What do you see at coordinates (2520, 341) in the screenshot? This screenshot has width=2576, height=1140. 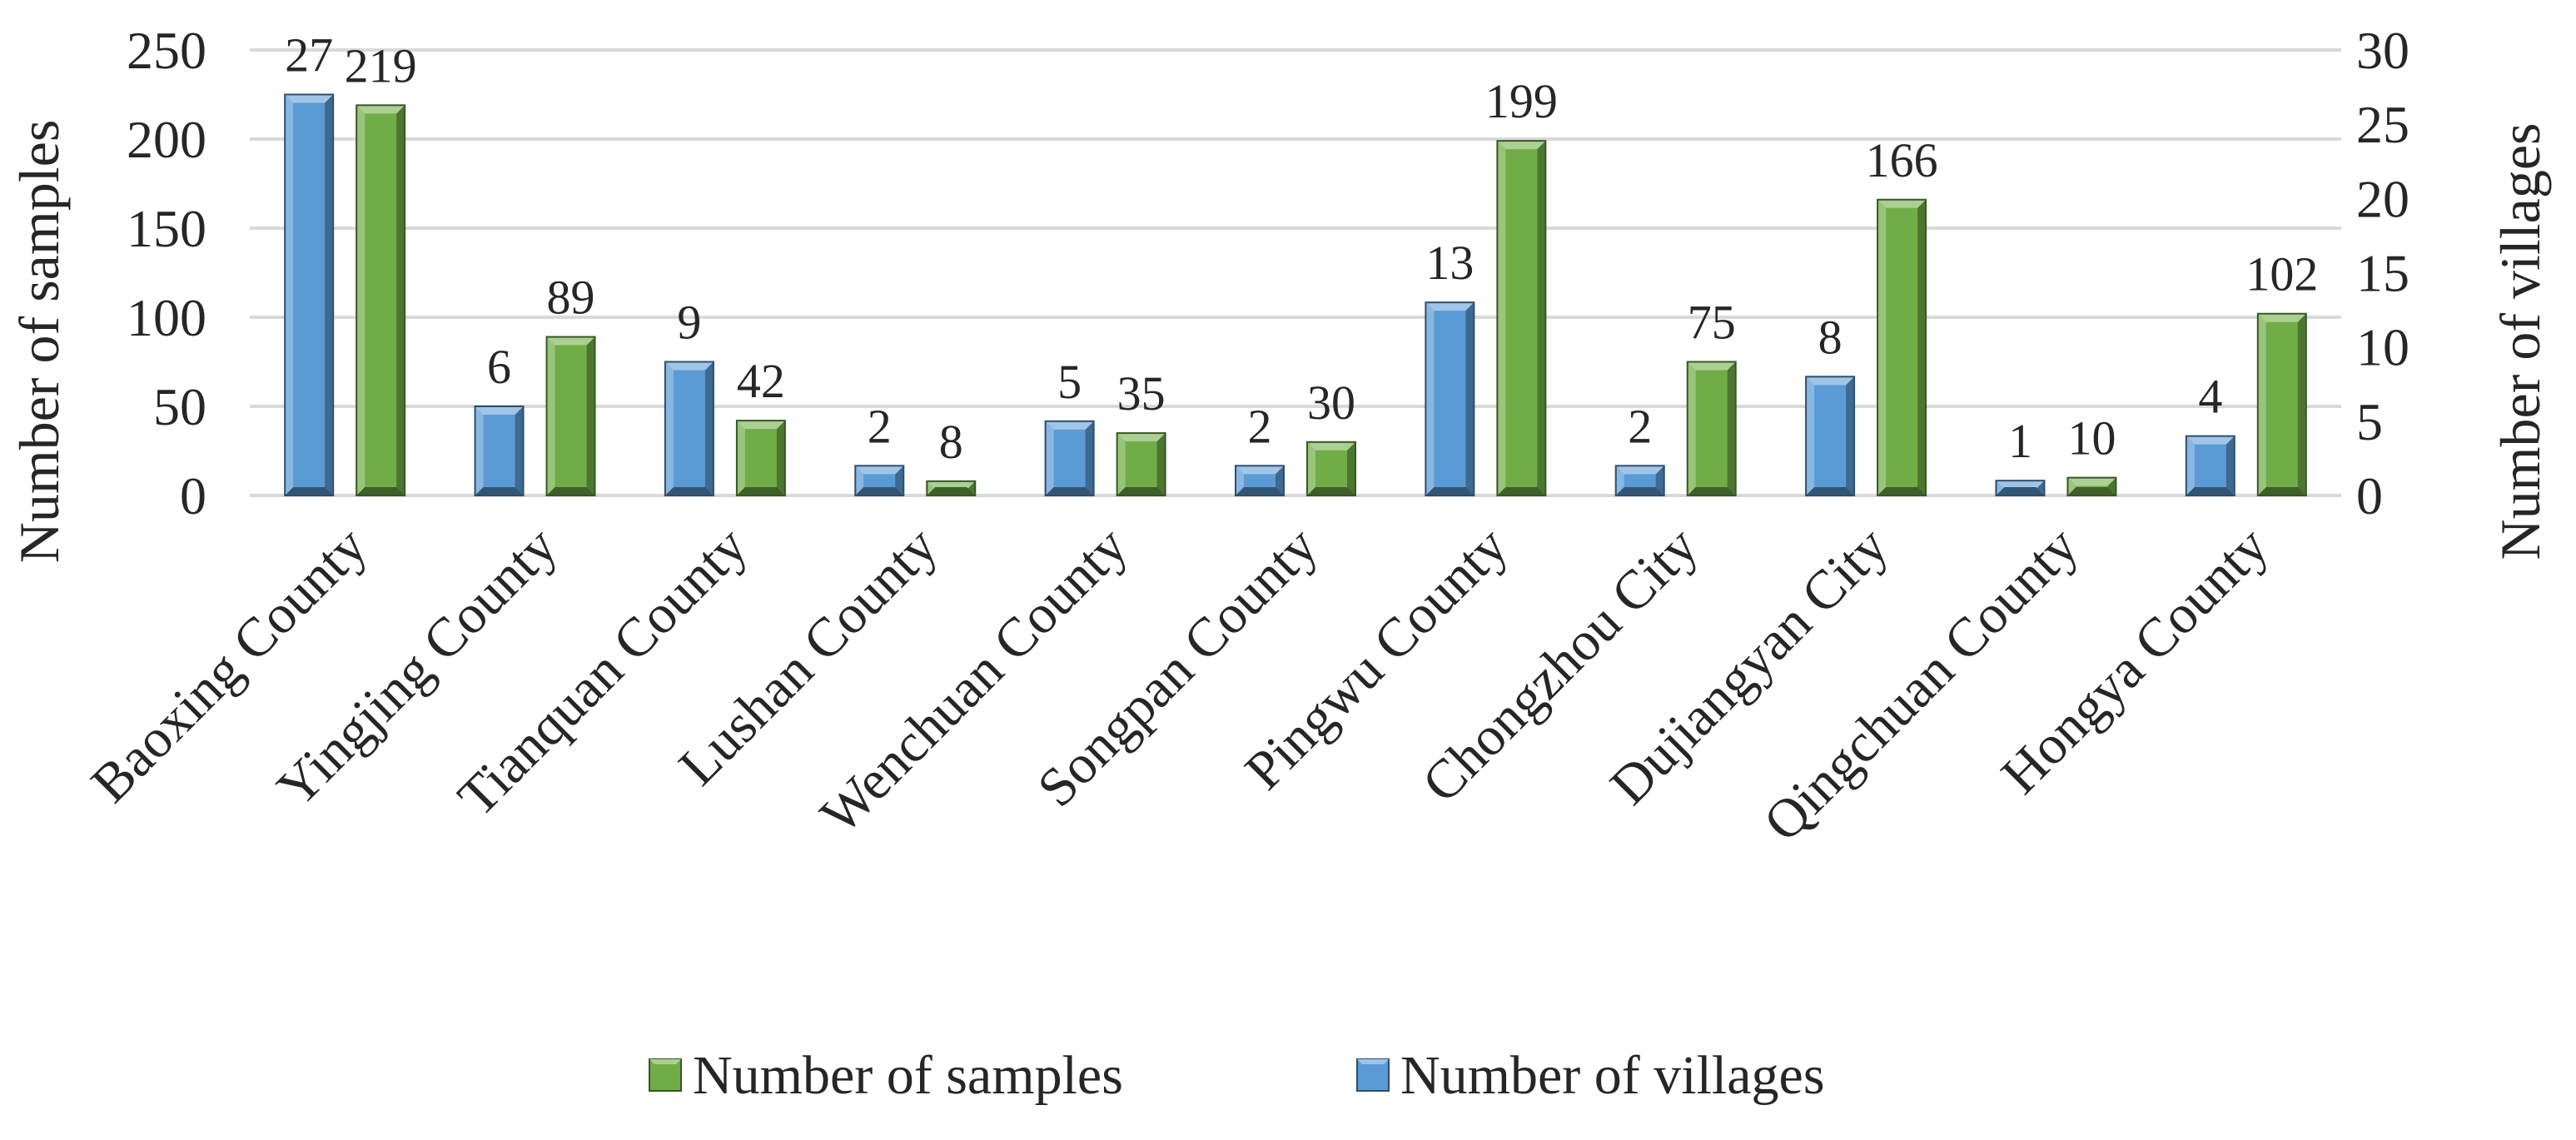 I see `y2-axis-title: Number of villages` at bounding box center [2520, 341].